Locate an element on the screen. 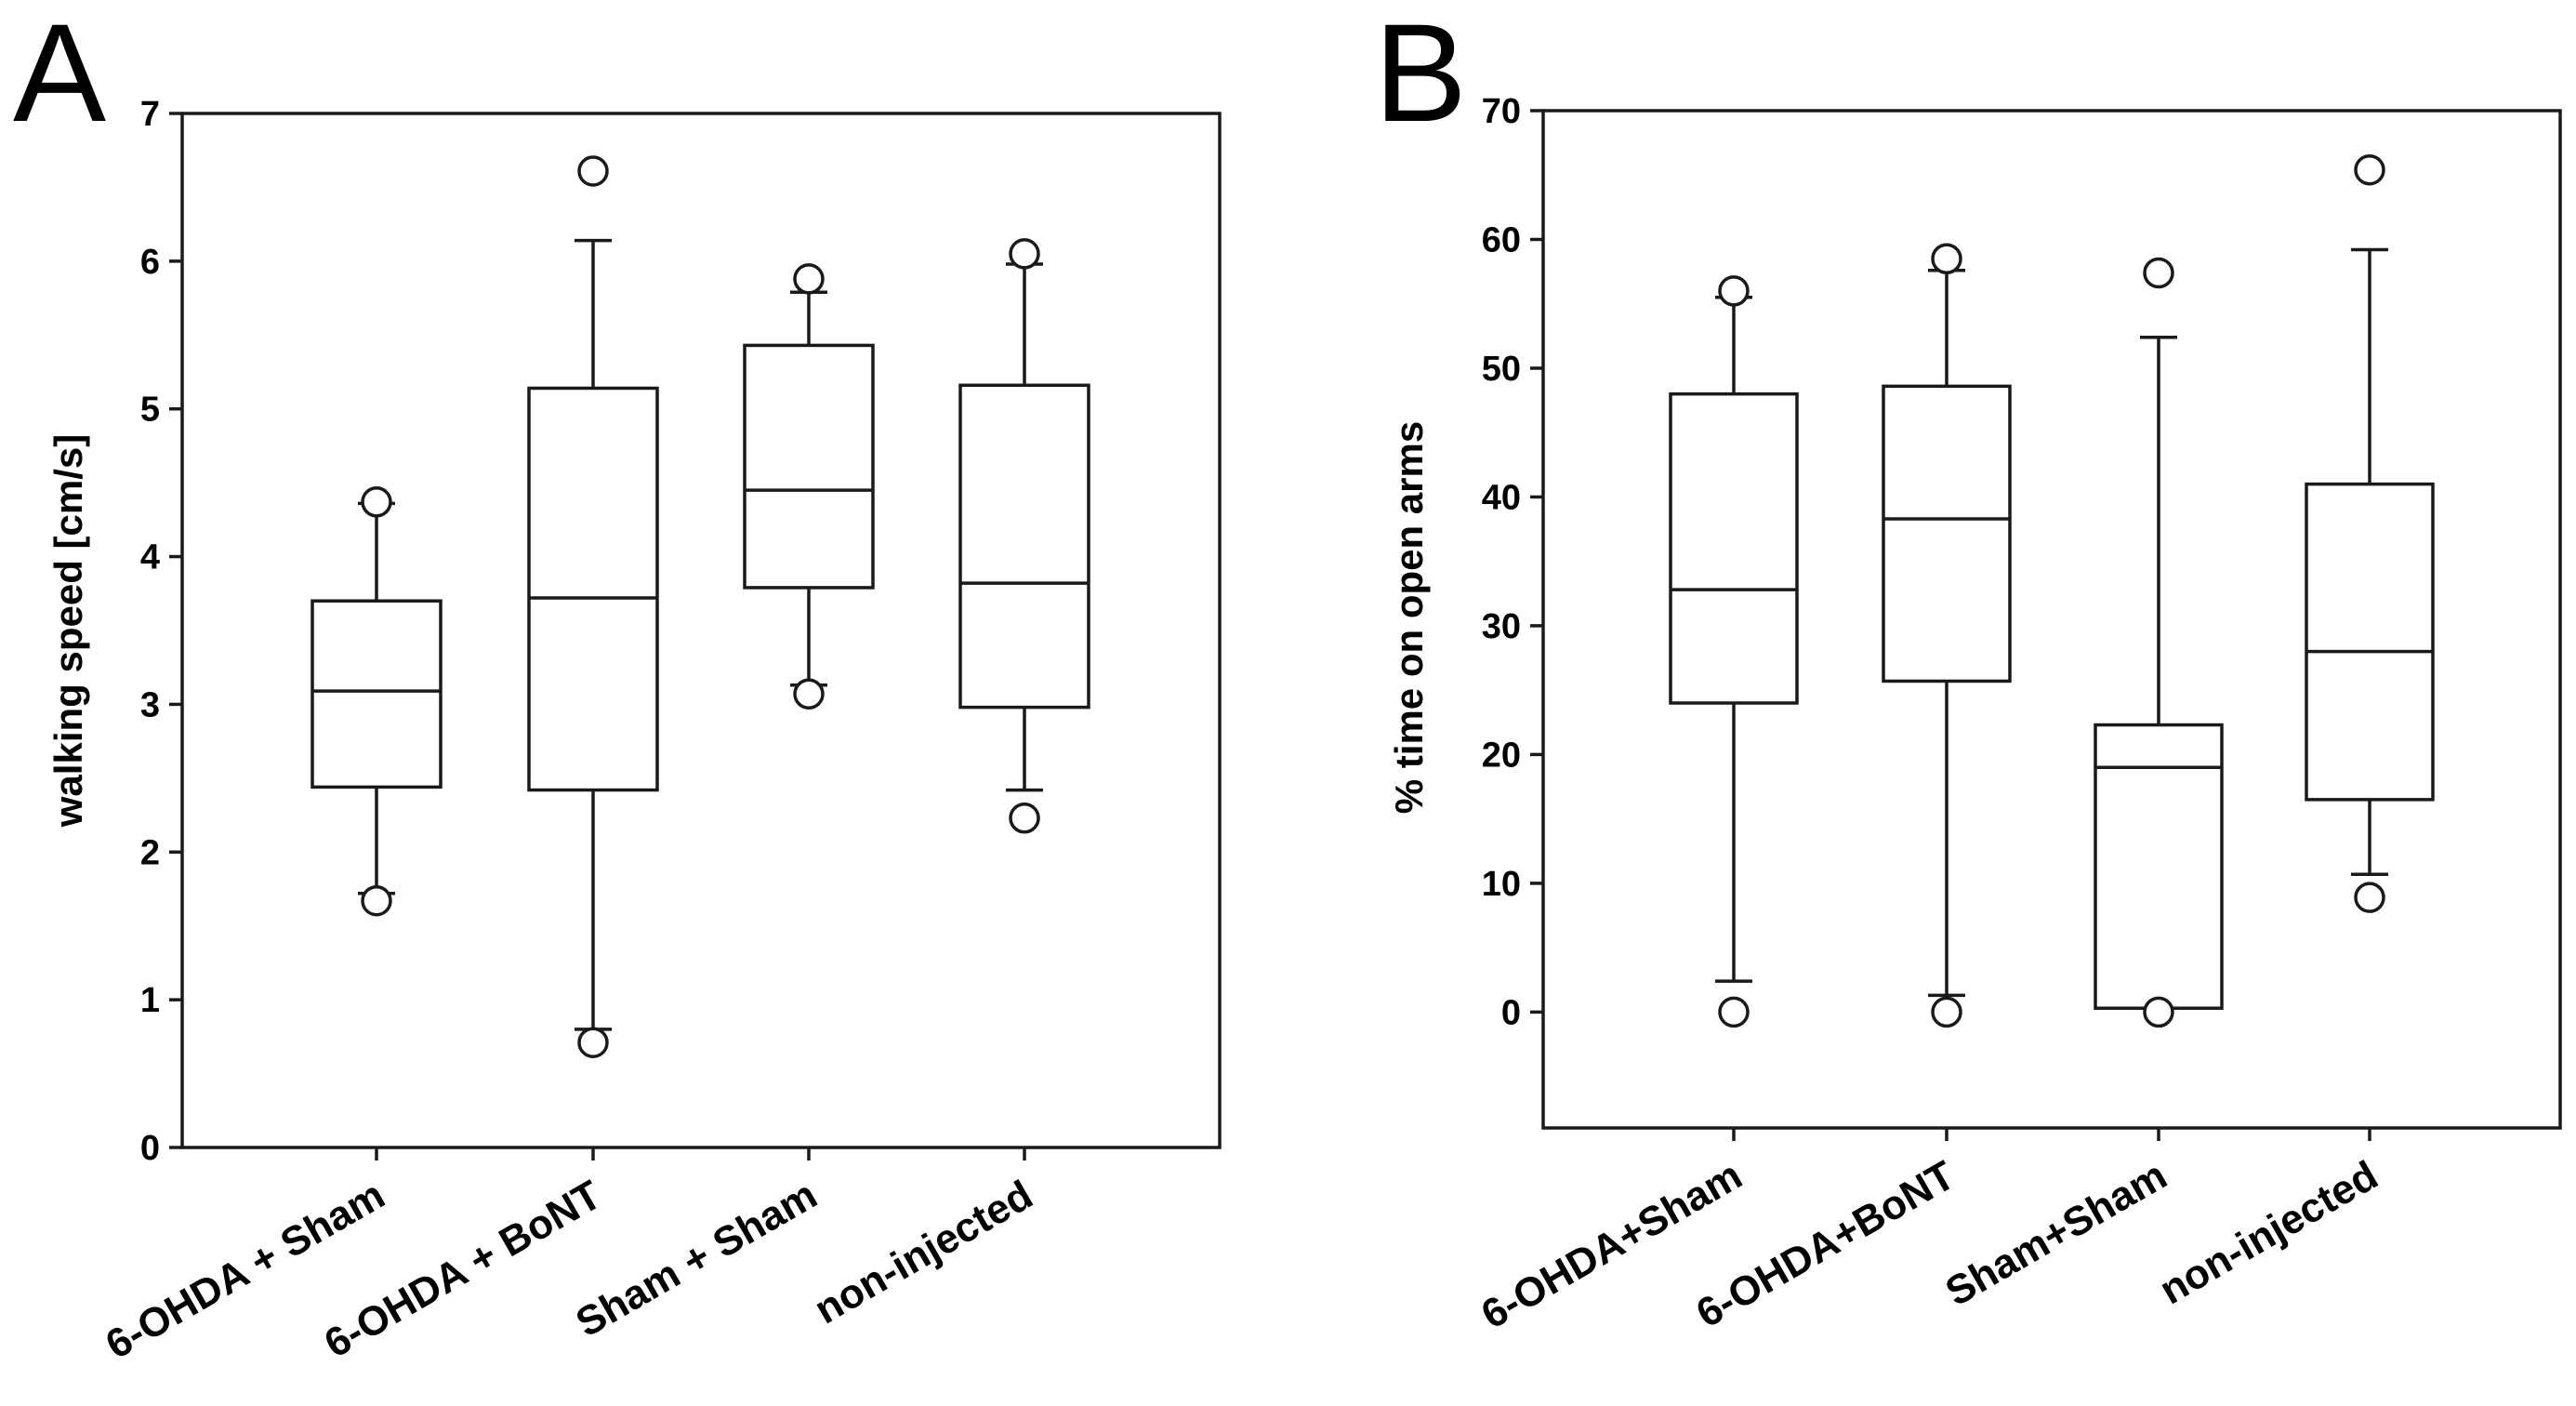  panel-a-y-tick-label: 0 is located at coordinates (150, 1148).